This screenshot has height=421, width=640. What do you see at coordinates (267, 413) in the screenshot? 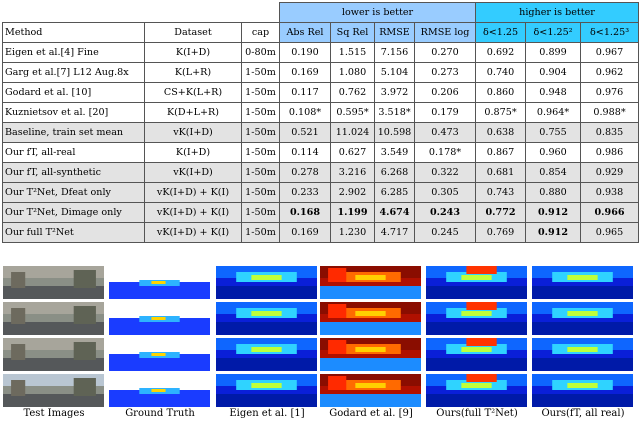
I see `figure-caption: Eigen et al. [1]` at bounding box center [267, 413].